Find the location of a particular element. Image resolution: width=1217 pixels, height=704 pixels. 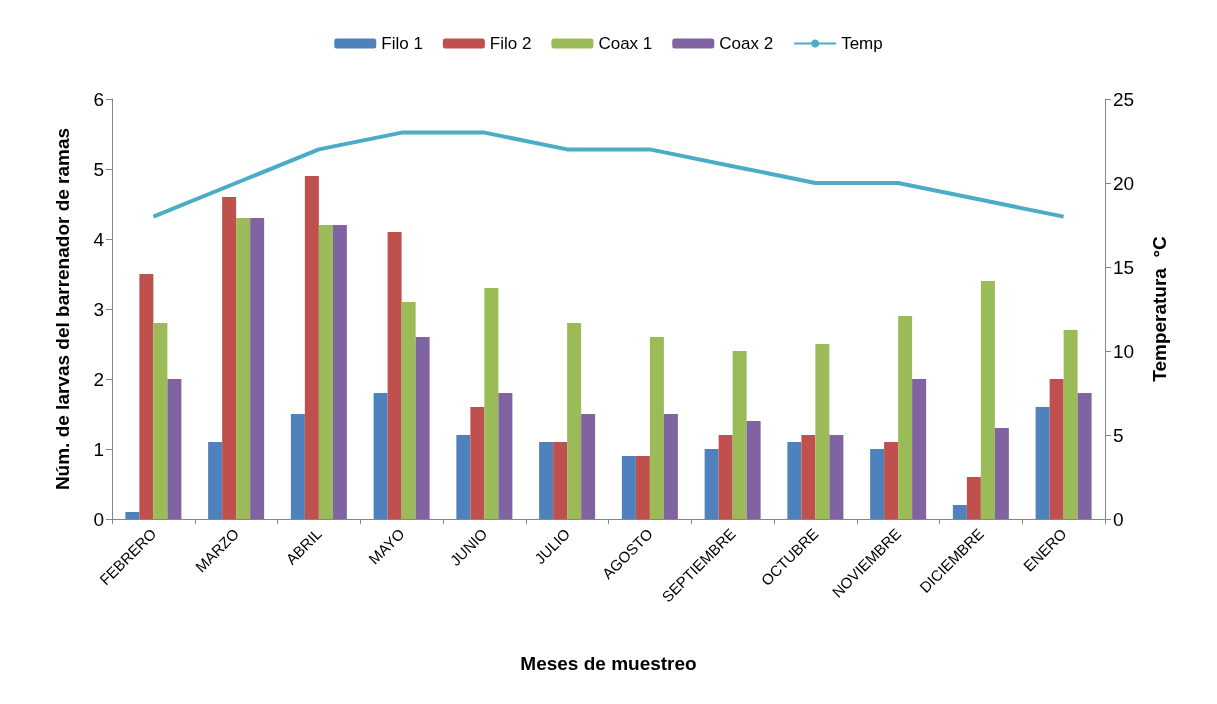

y2-tick-label: 10 is located at coordinates (1124, 351).